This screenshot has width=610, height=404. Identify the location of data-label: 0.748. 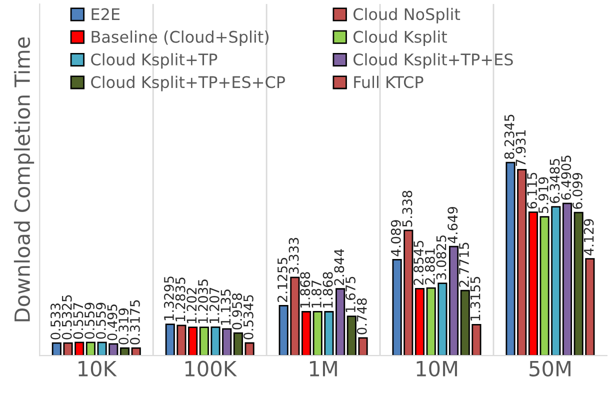
(361, 316).